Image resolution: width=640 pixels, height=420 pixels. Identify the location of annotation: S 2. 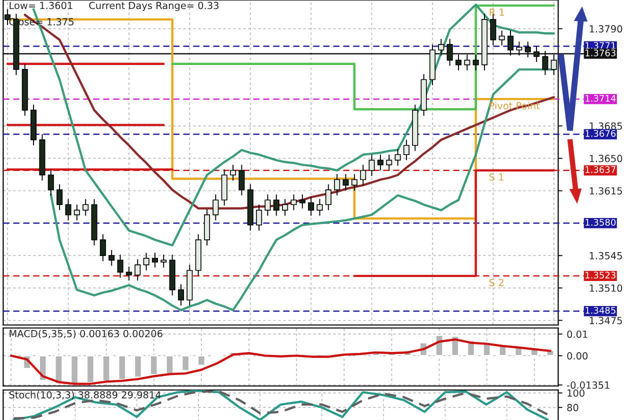
(496, 282).